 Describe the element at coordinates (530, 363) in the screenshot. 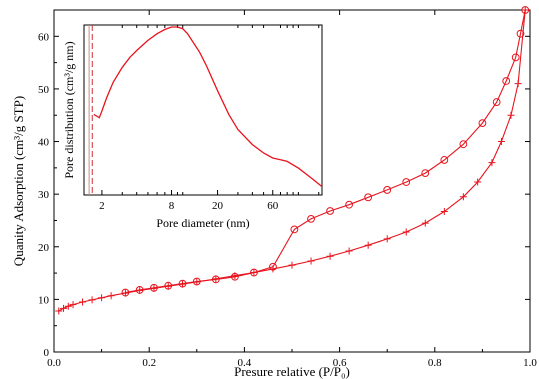

I see `main-x-tick-label: 1.0` at that location.